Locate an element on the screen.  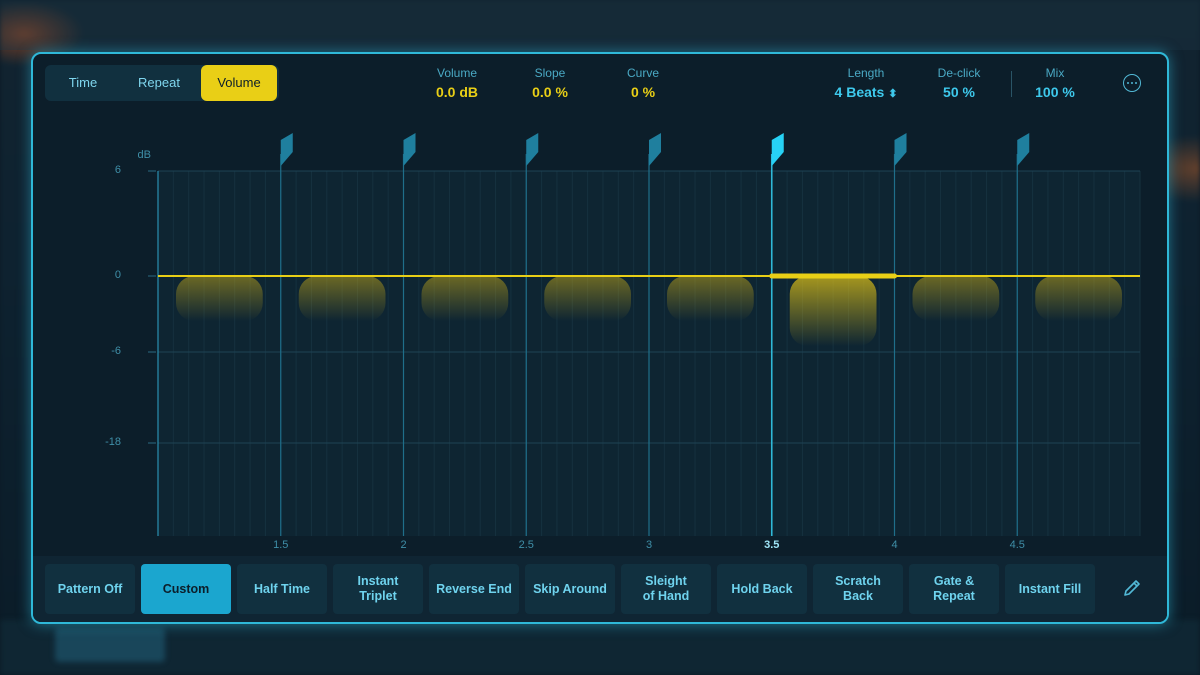
x-tick-label: 4.5 is located at coordinates (1017, 545).